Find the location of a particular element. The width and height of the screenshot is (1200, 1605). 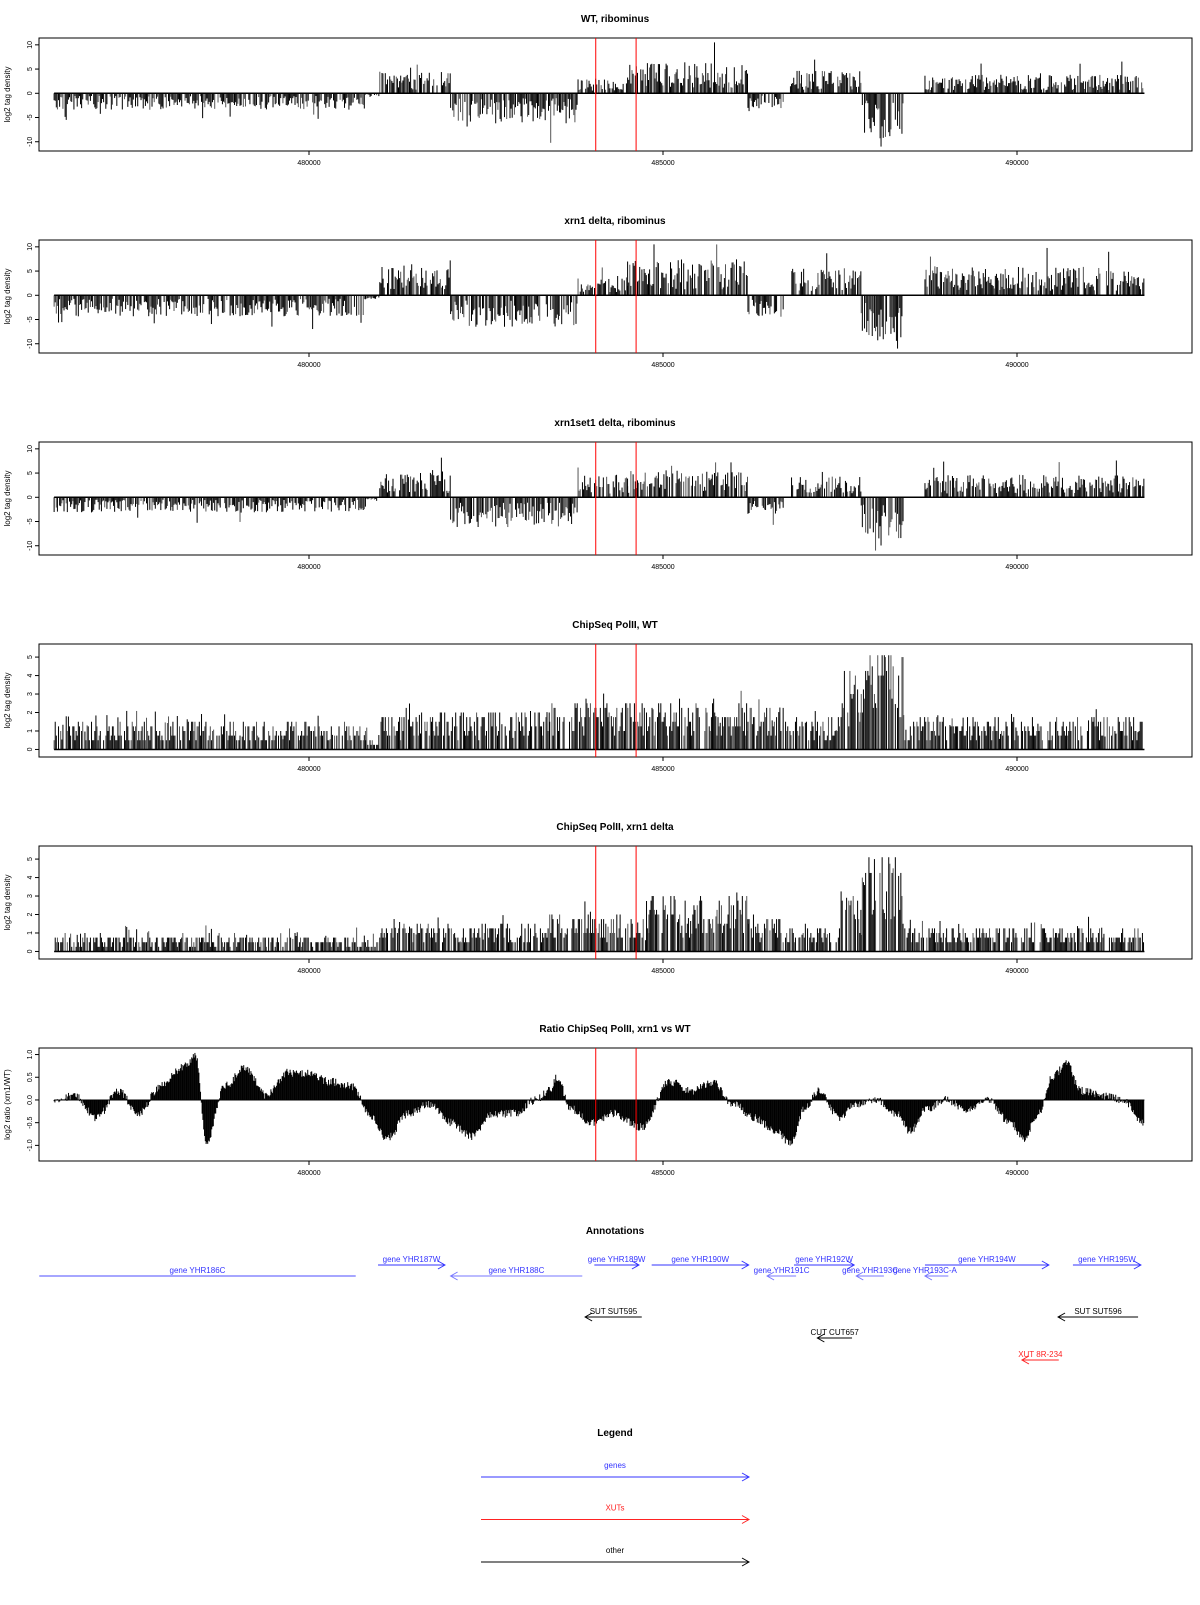

chart-title: WT, ribominus is located at coordinates (615, 19).